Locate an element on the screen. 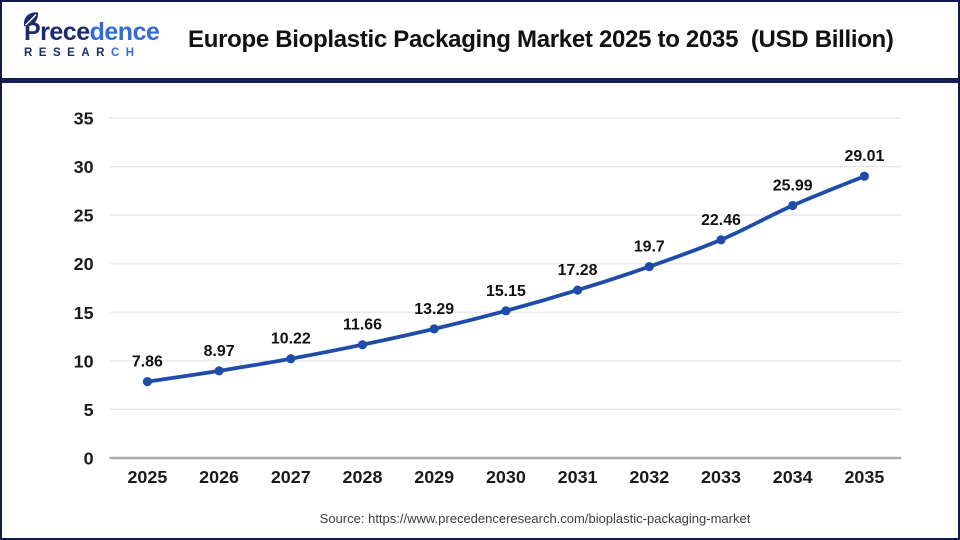 Image resolution: width=960 pixels, height=540 pixels. y-tick-label: 25 is located at coordinates (84, 216).